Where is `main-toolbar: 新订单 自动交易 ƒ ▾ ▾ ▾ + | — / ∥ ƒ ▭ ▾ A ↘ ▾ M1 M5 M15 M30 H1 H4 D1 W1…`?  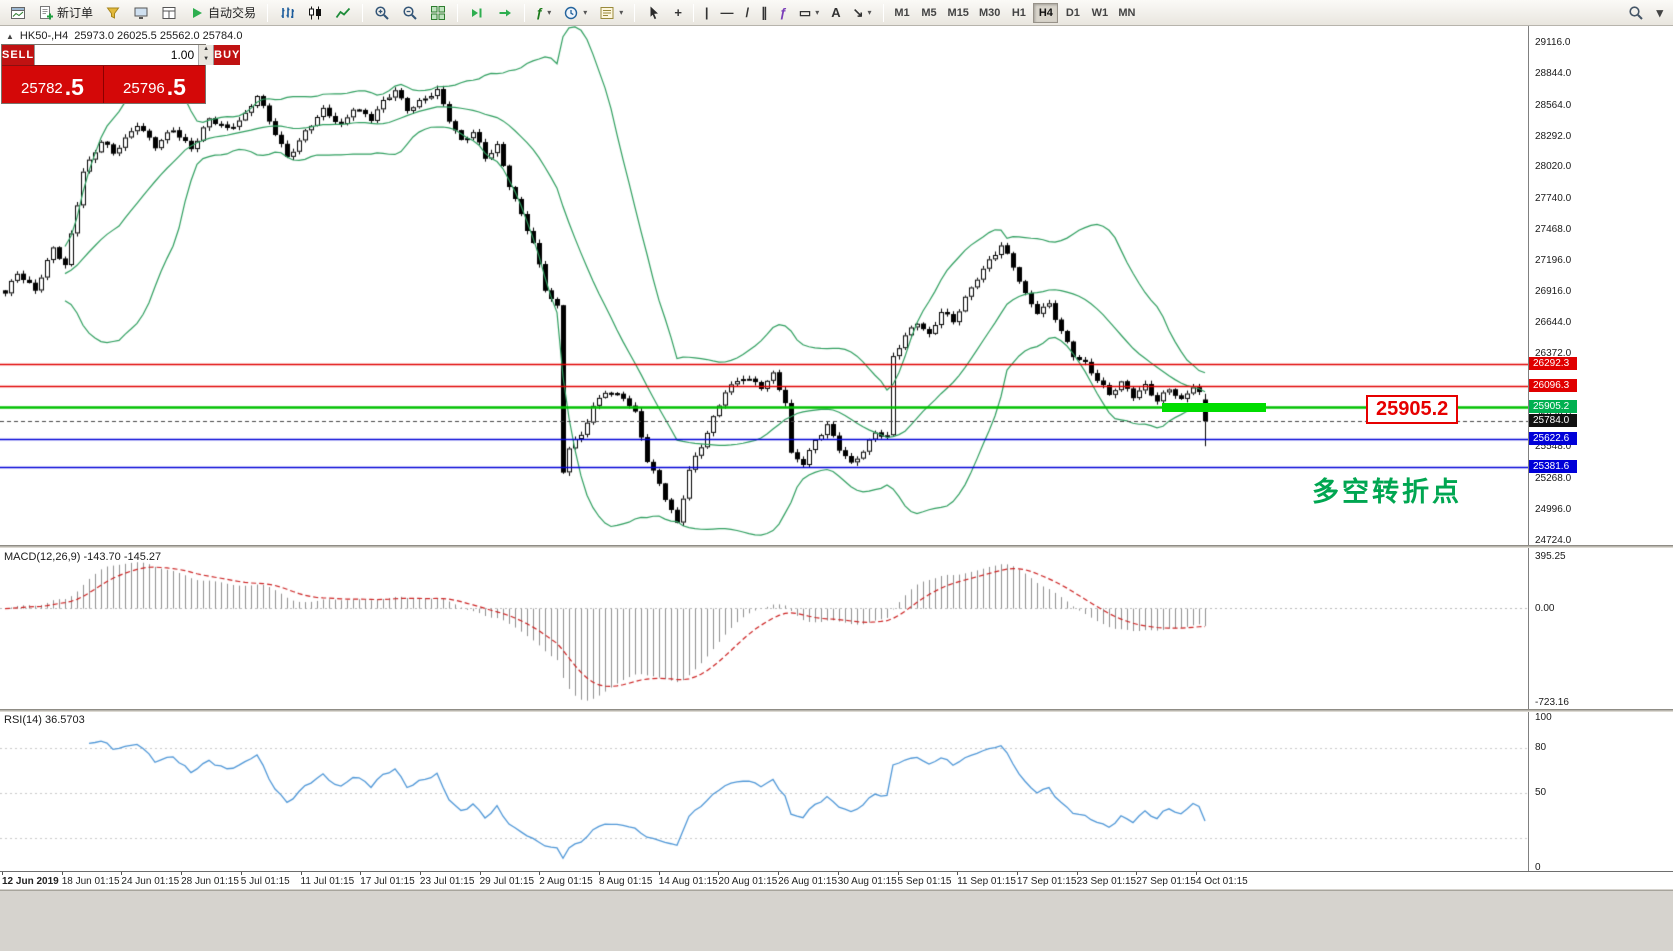
main-toolbar: 新订单 自动交易 ƒ ▾ ▾ ▾ + | — / ∥ ƒ ▭ ▾ A ↘ ▾ M1 M5 M15 M30 H1 H4 D1 W1… is located at coordinates (836, 13).